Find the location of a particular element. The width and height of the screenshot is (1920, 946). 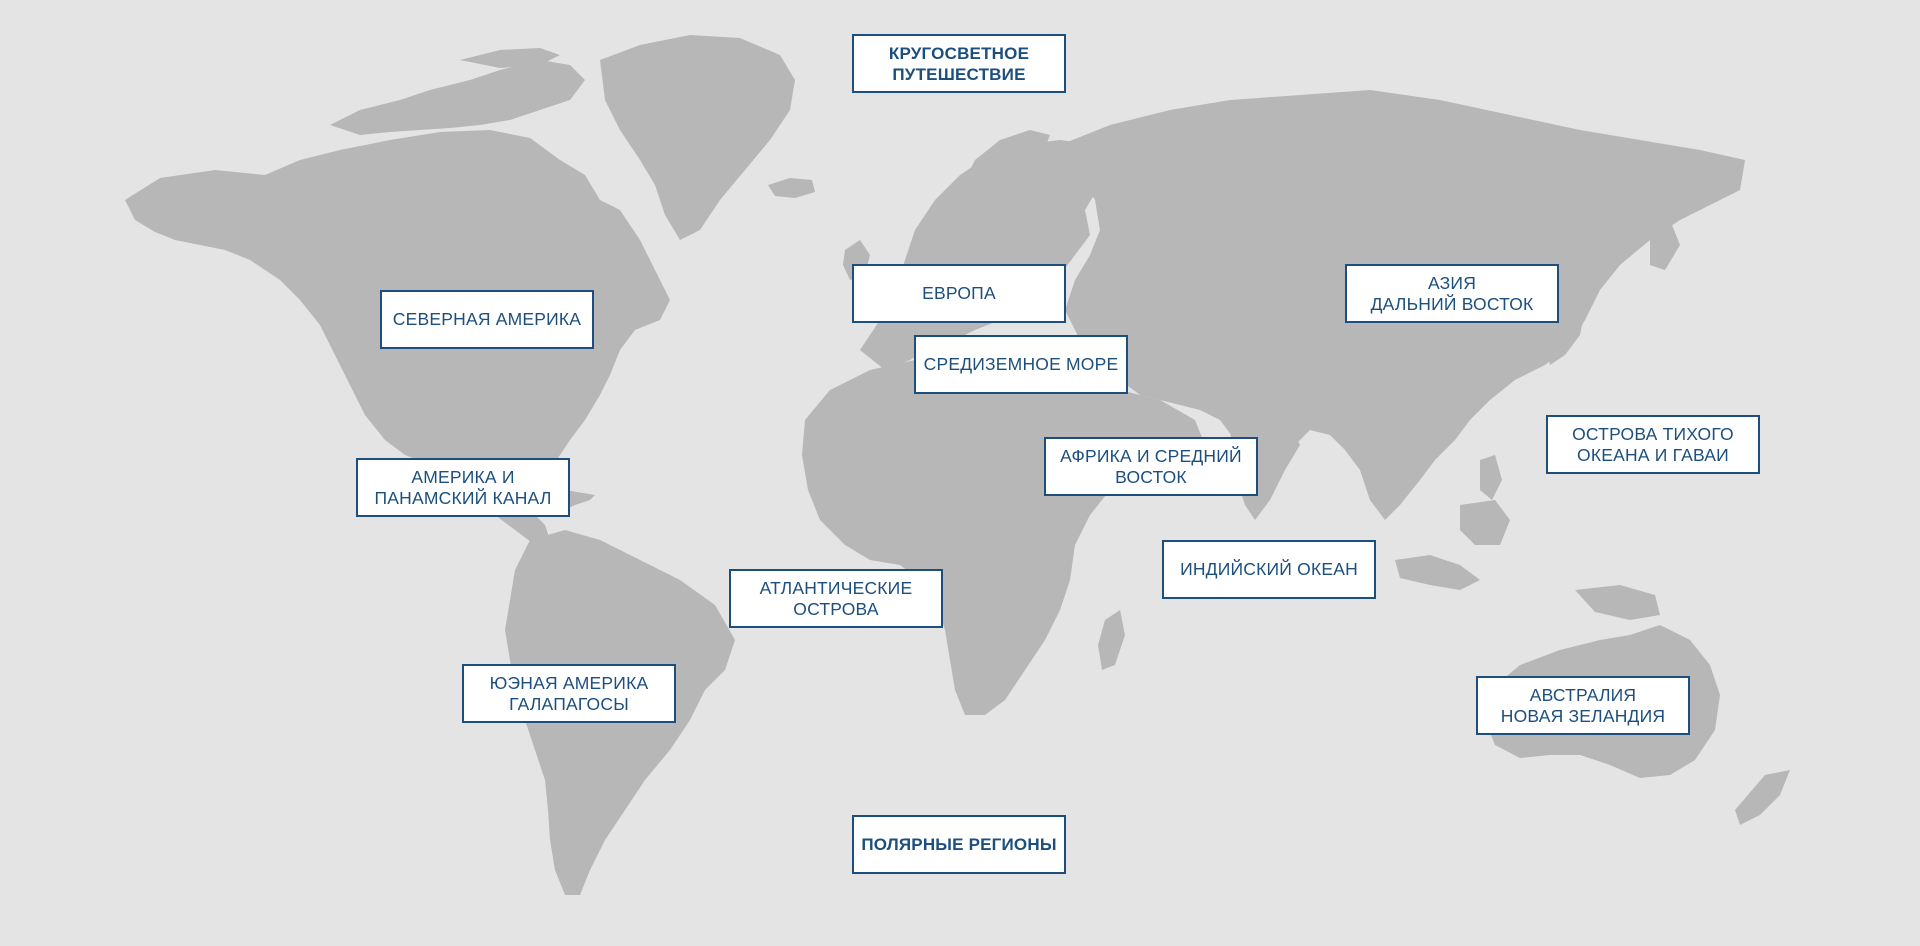

kamchatka is located at coordinates (1665, 245).